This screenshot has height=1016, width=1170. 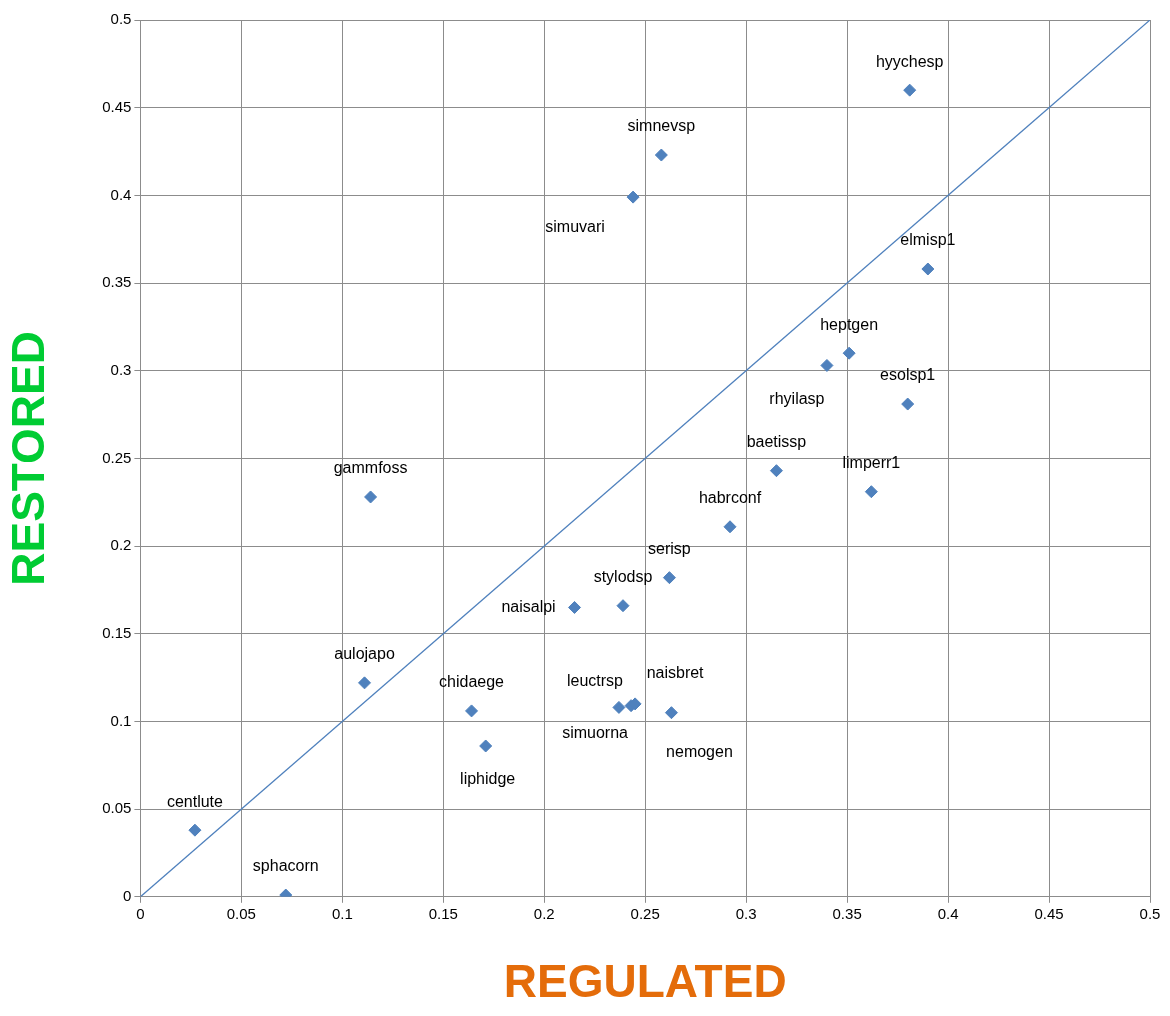 What do you see at coordinates (908, 375) in the screenshot?
I see `annotation: esolsp1` at bounding box center [908, 375].